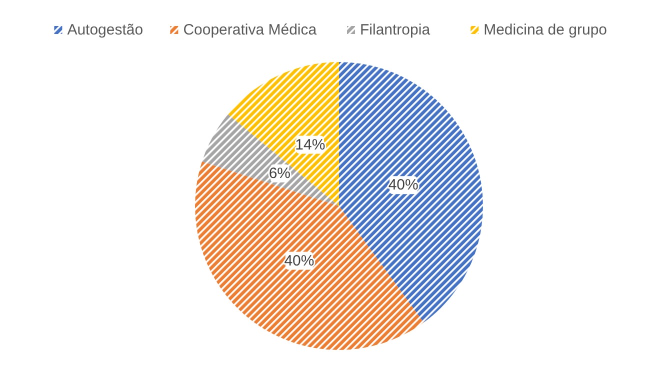 This screenshot has height=366, width=672. I want to click on data-label: 14%, so click(310, 145).